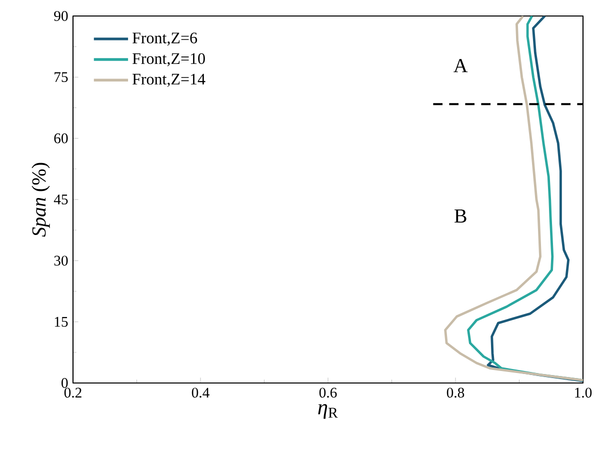  I want to click on x-tick-label: 0.4, so click(201, 393).